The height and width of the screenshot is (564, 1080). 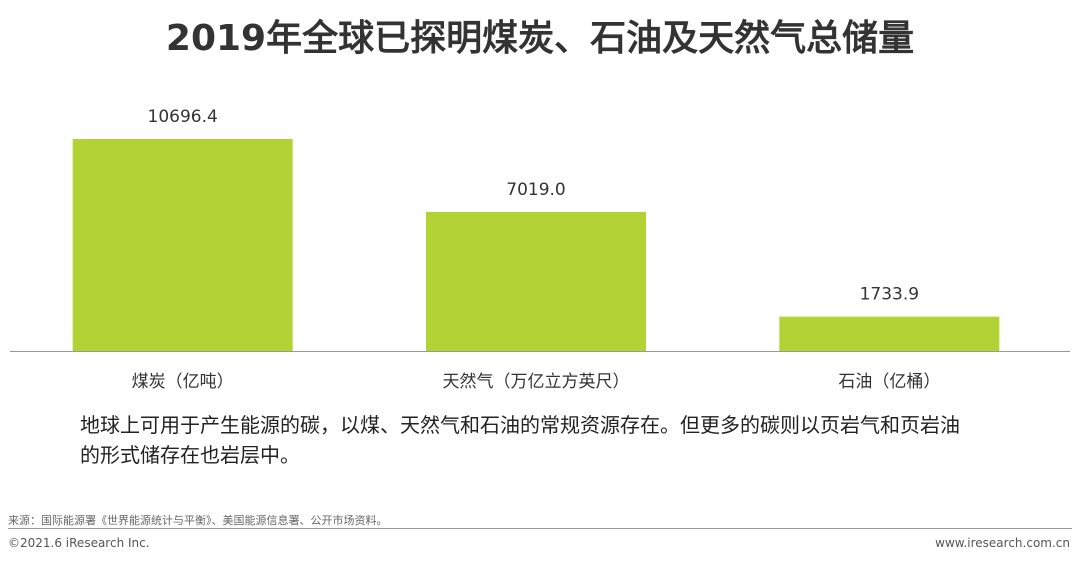 I want to click on website: www.iresearch.com.cn, so click(x=1002, y=543).